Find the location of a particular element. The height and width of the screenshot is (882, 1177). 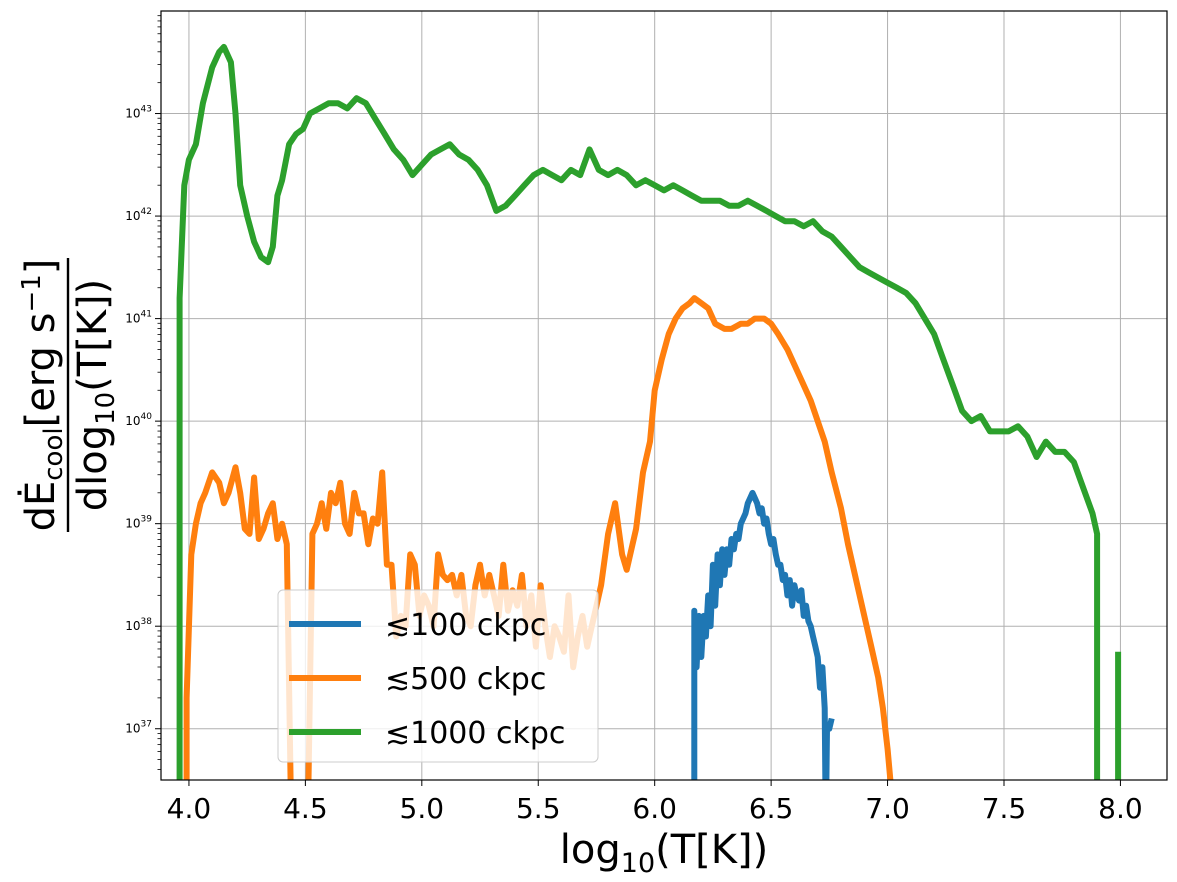

y-axis-ticks: 1037 1038 1039 1040 1041 1042 1043 is located at coordinates (143, 420).